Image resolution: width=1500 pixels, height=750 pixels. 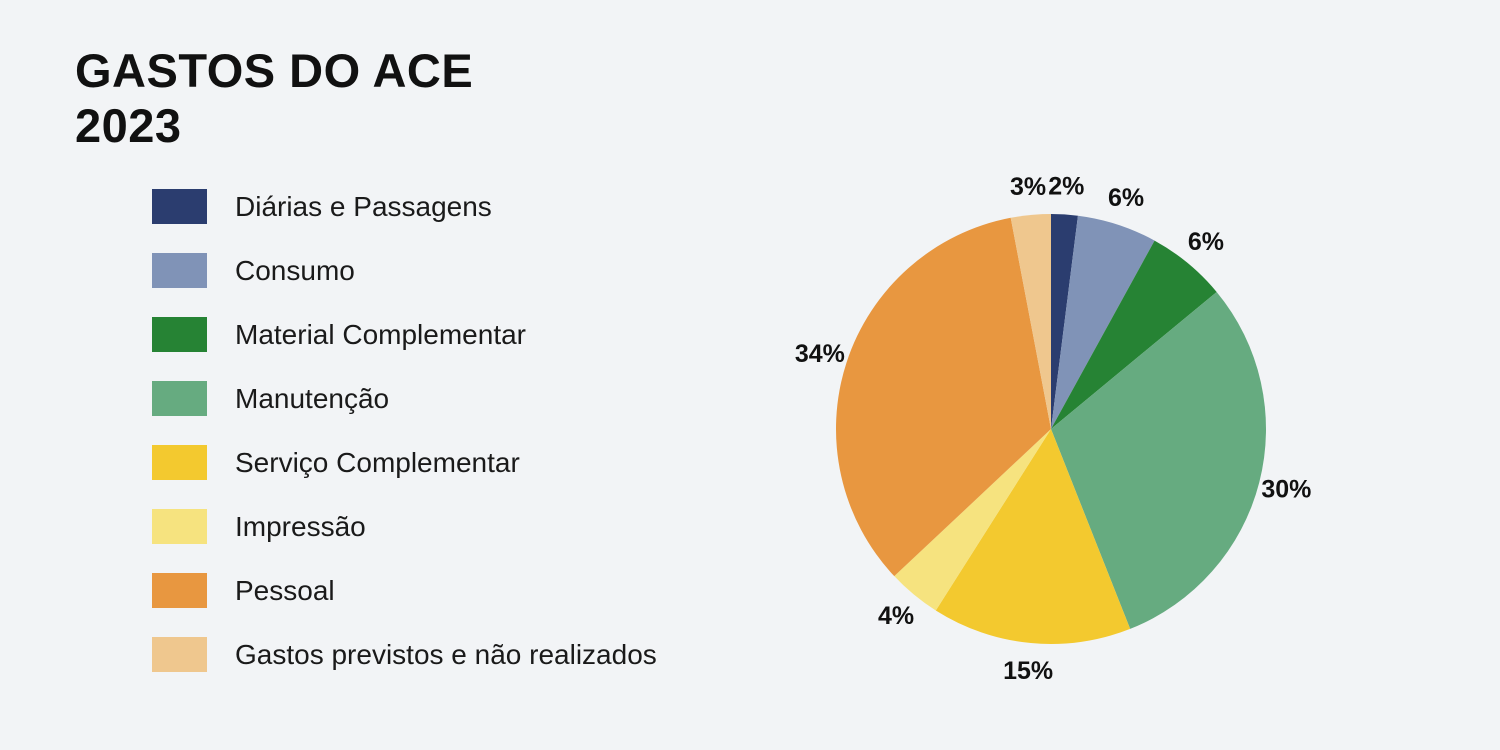 I want to click on pie-slice-label: 2%, so click(x=1066, y=187).